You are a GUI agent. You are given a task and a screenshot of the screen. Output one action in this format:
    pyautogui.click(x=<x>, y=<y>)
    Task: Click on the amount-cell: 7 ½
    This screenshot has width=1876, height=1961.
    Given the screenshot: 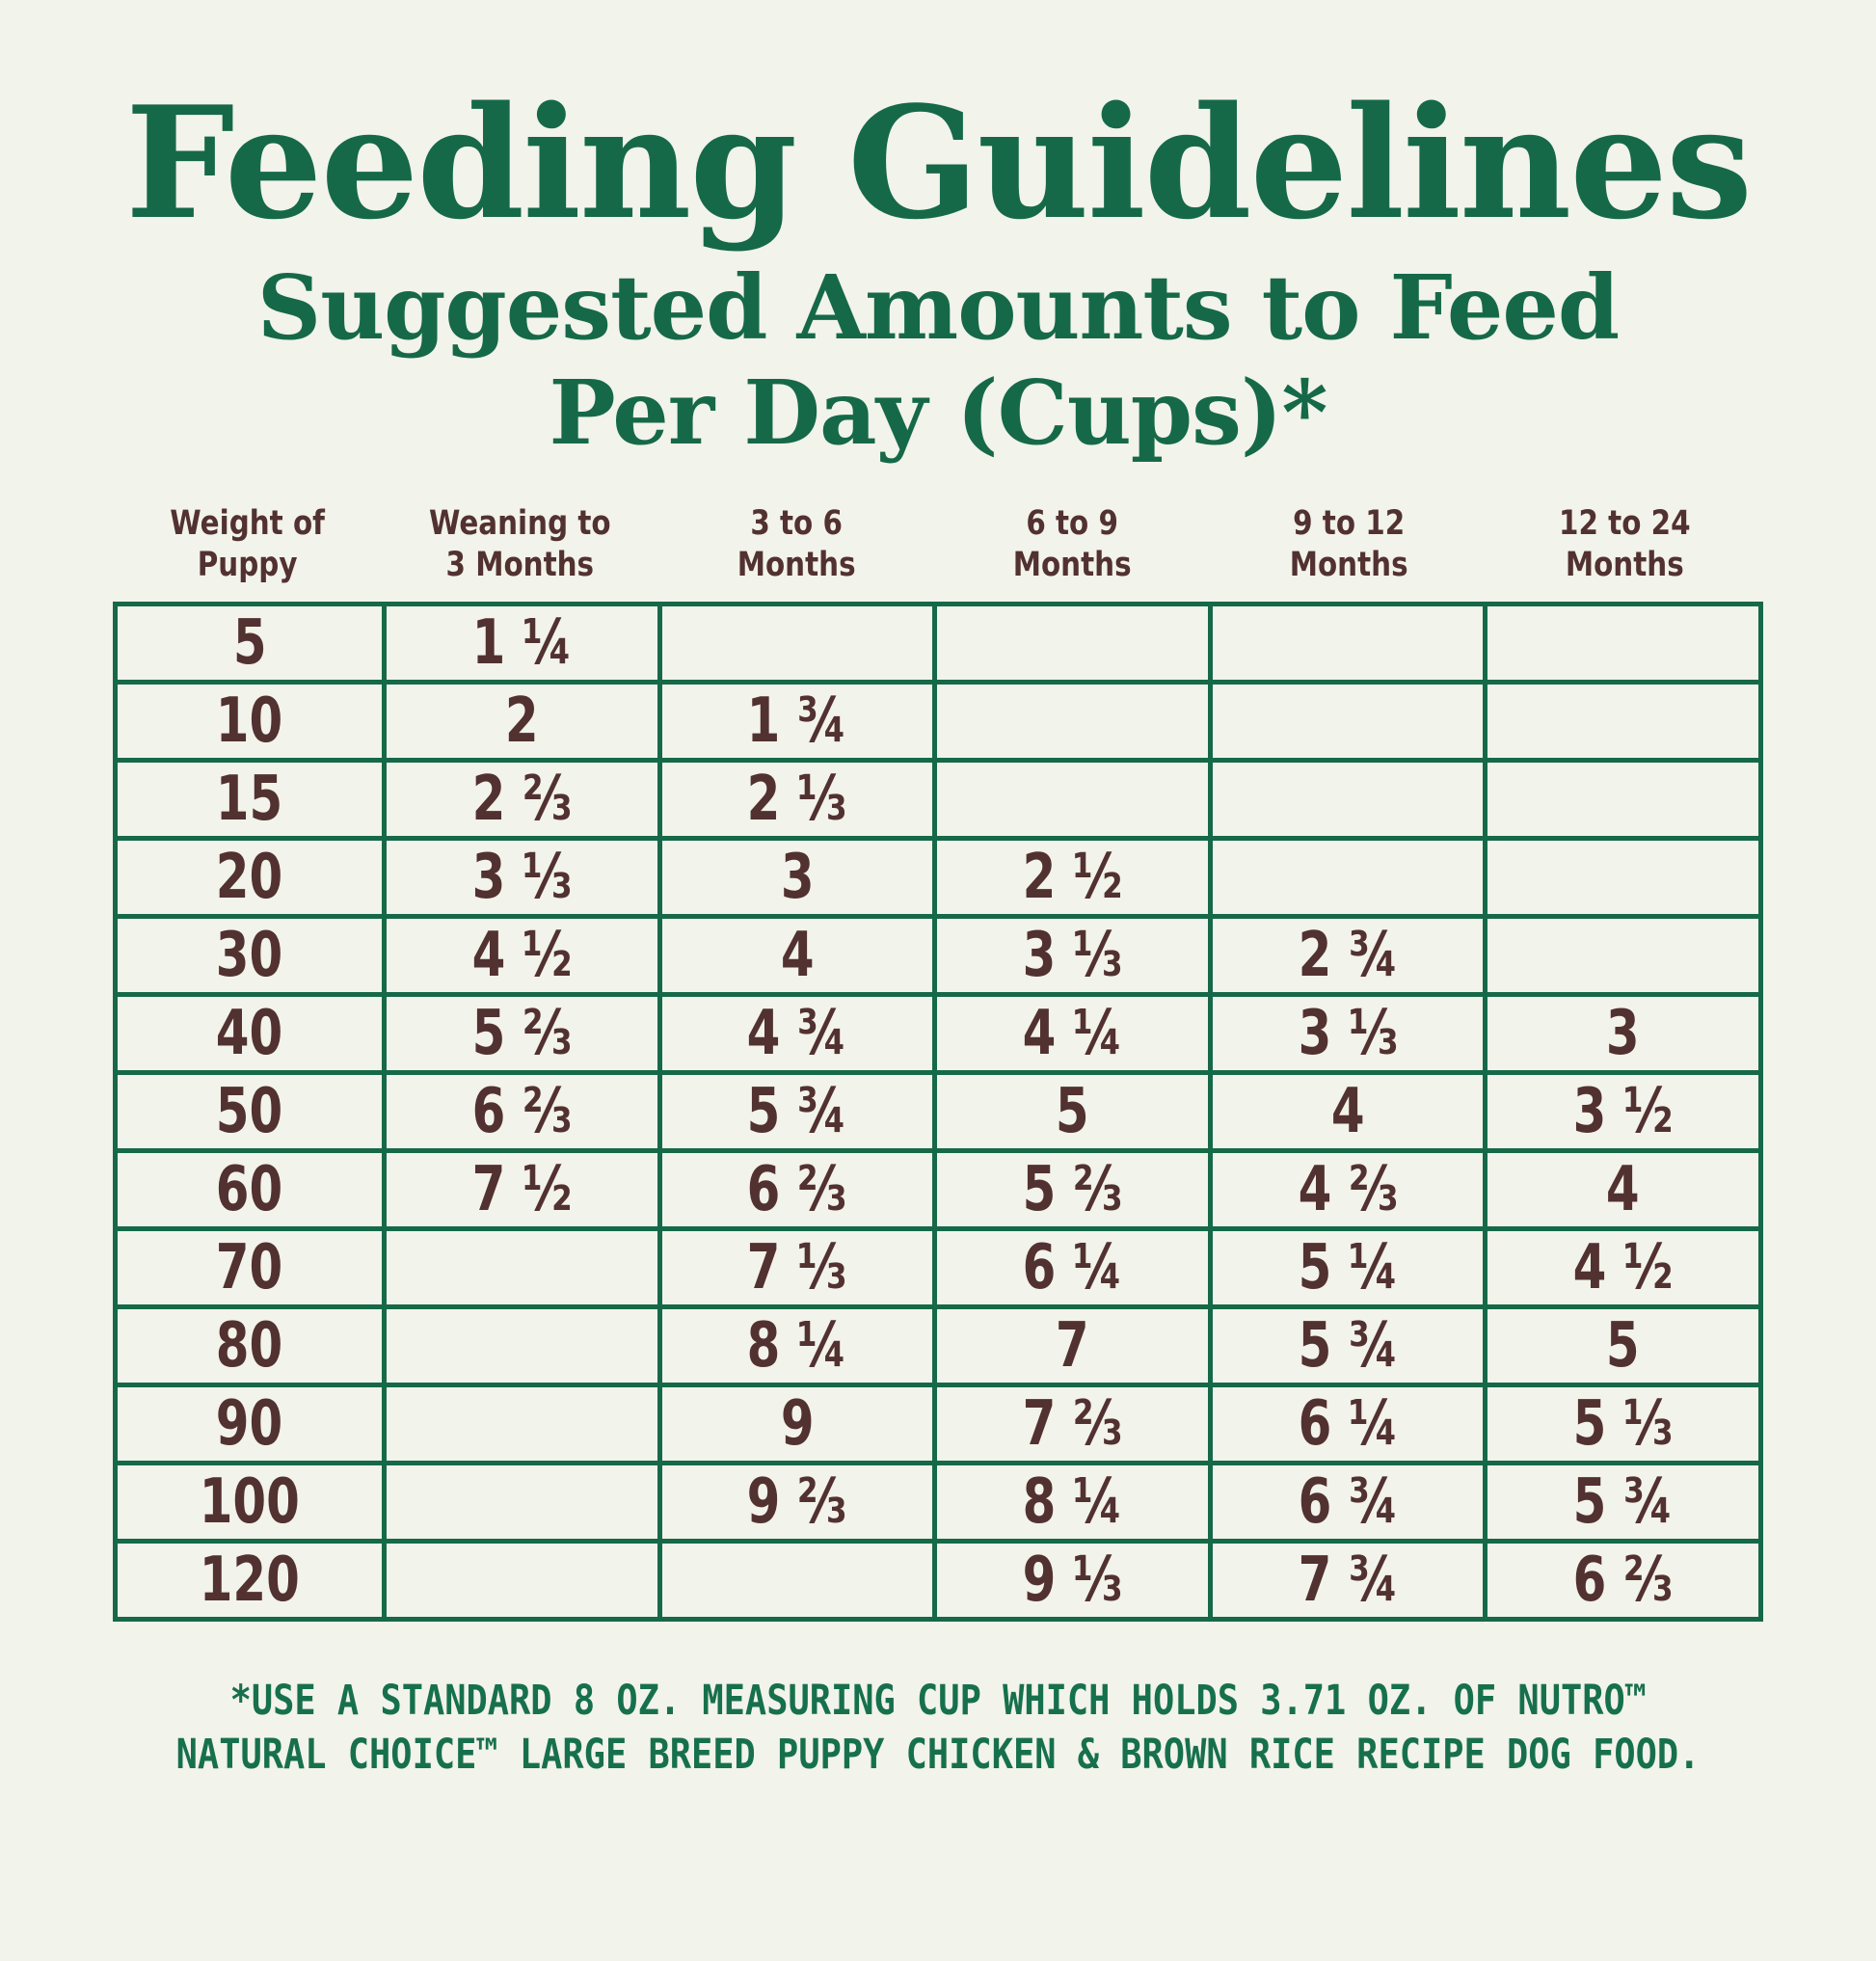 What is the action you would take?
    pyautogui.click(x=522, y=1189)
    